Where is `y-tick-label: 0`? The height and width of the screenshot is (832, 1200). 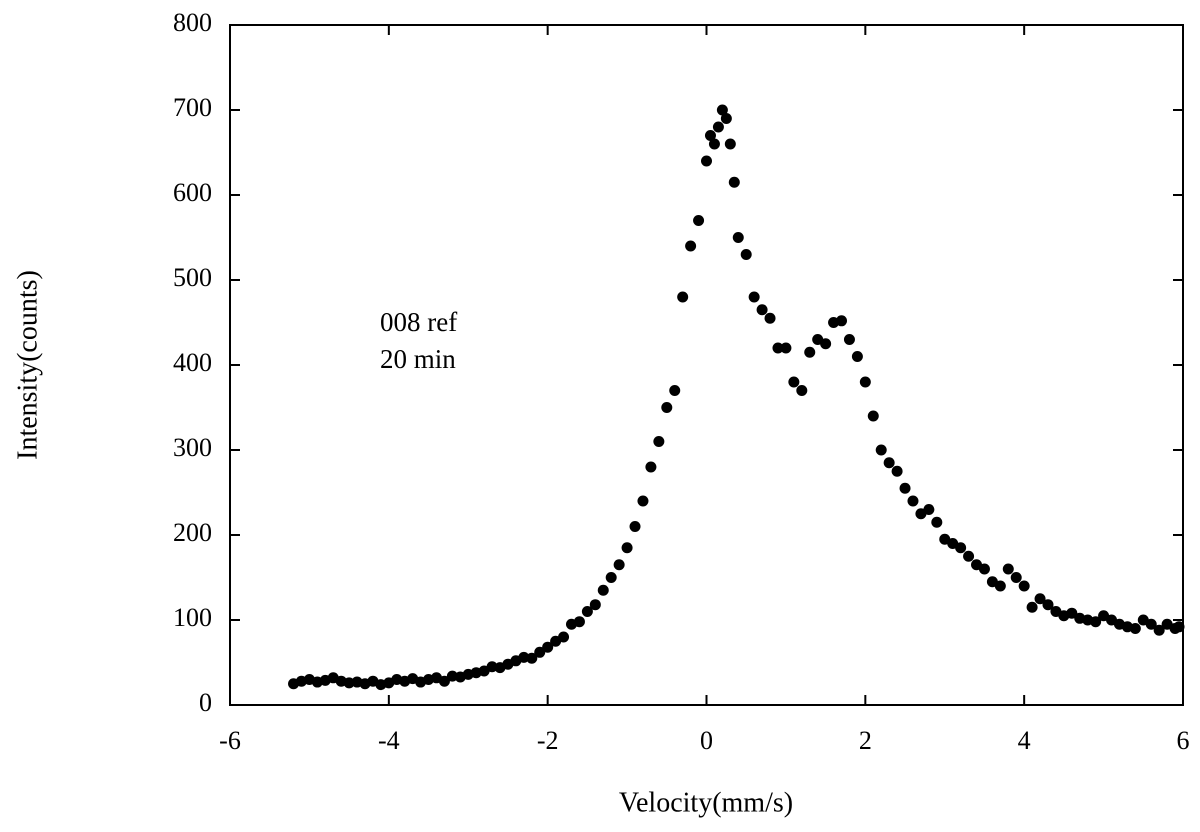 y-tick-label: 0 is located at coordinates (205, 702).